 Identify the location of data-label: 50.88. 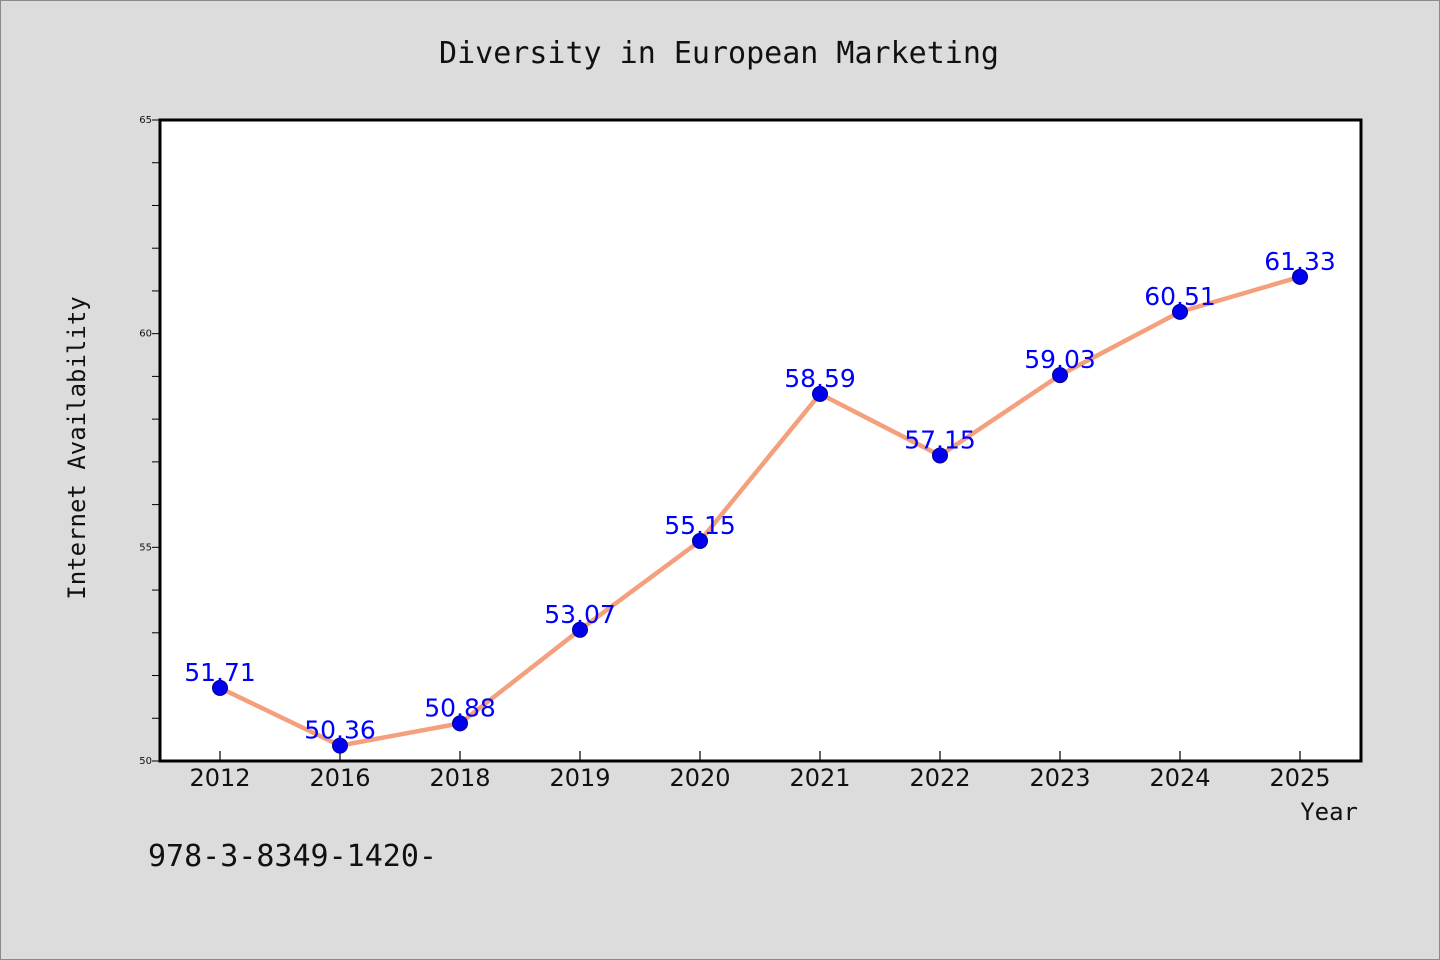
(460, 707).